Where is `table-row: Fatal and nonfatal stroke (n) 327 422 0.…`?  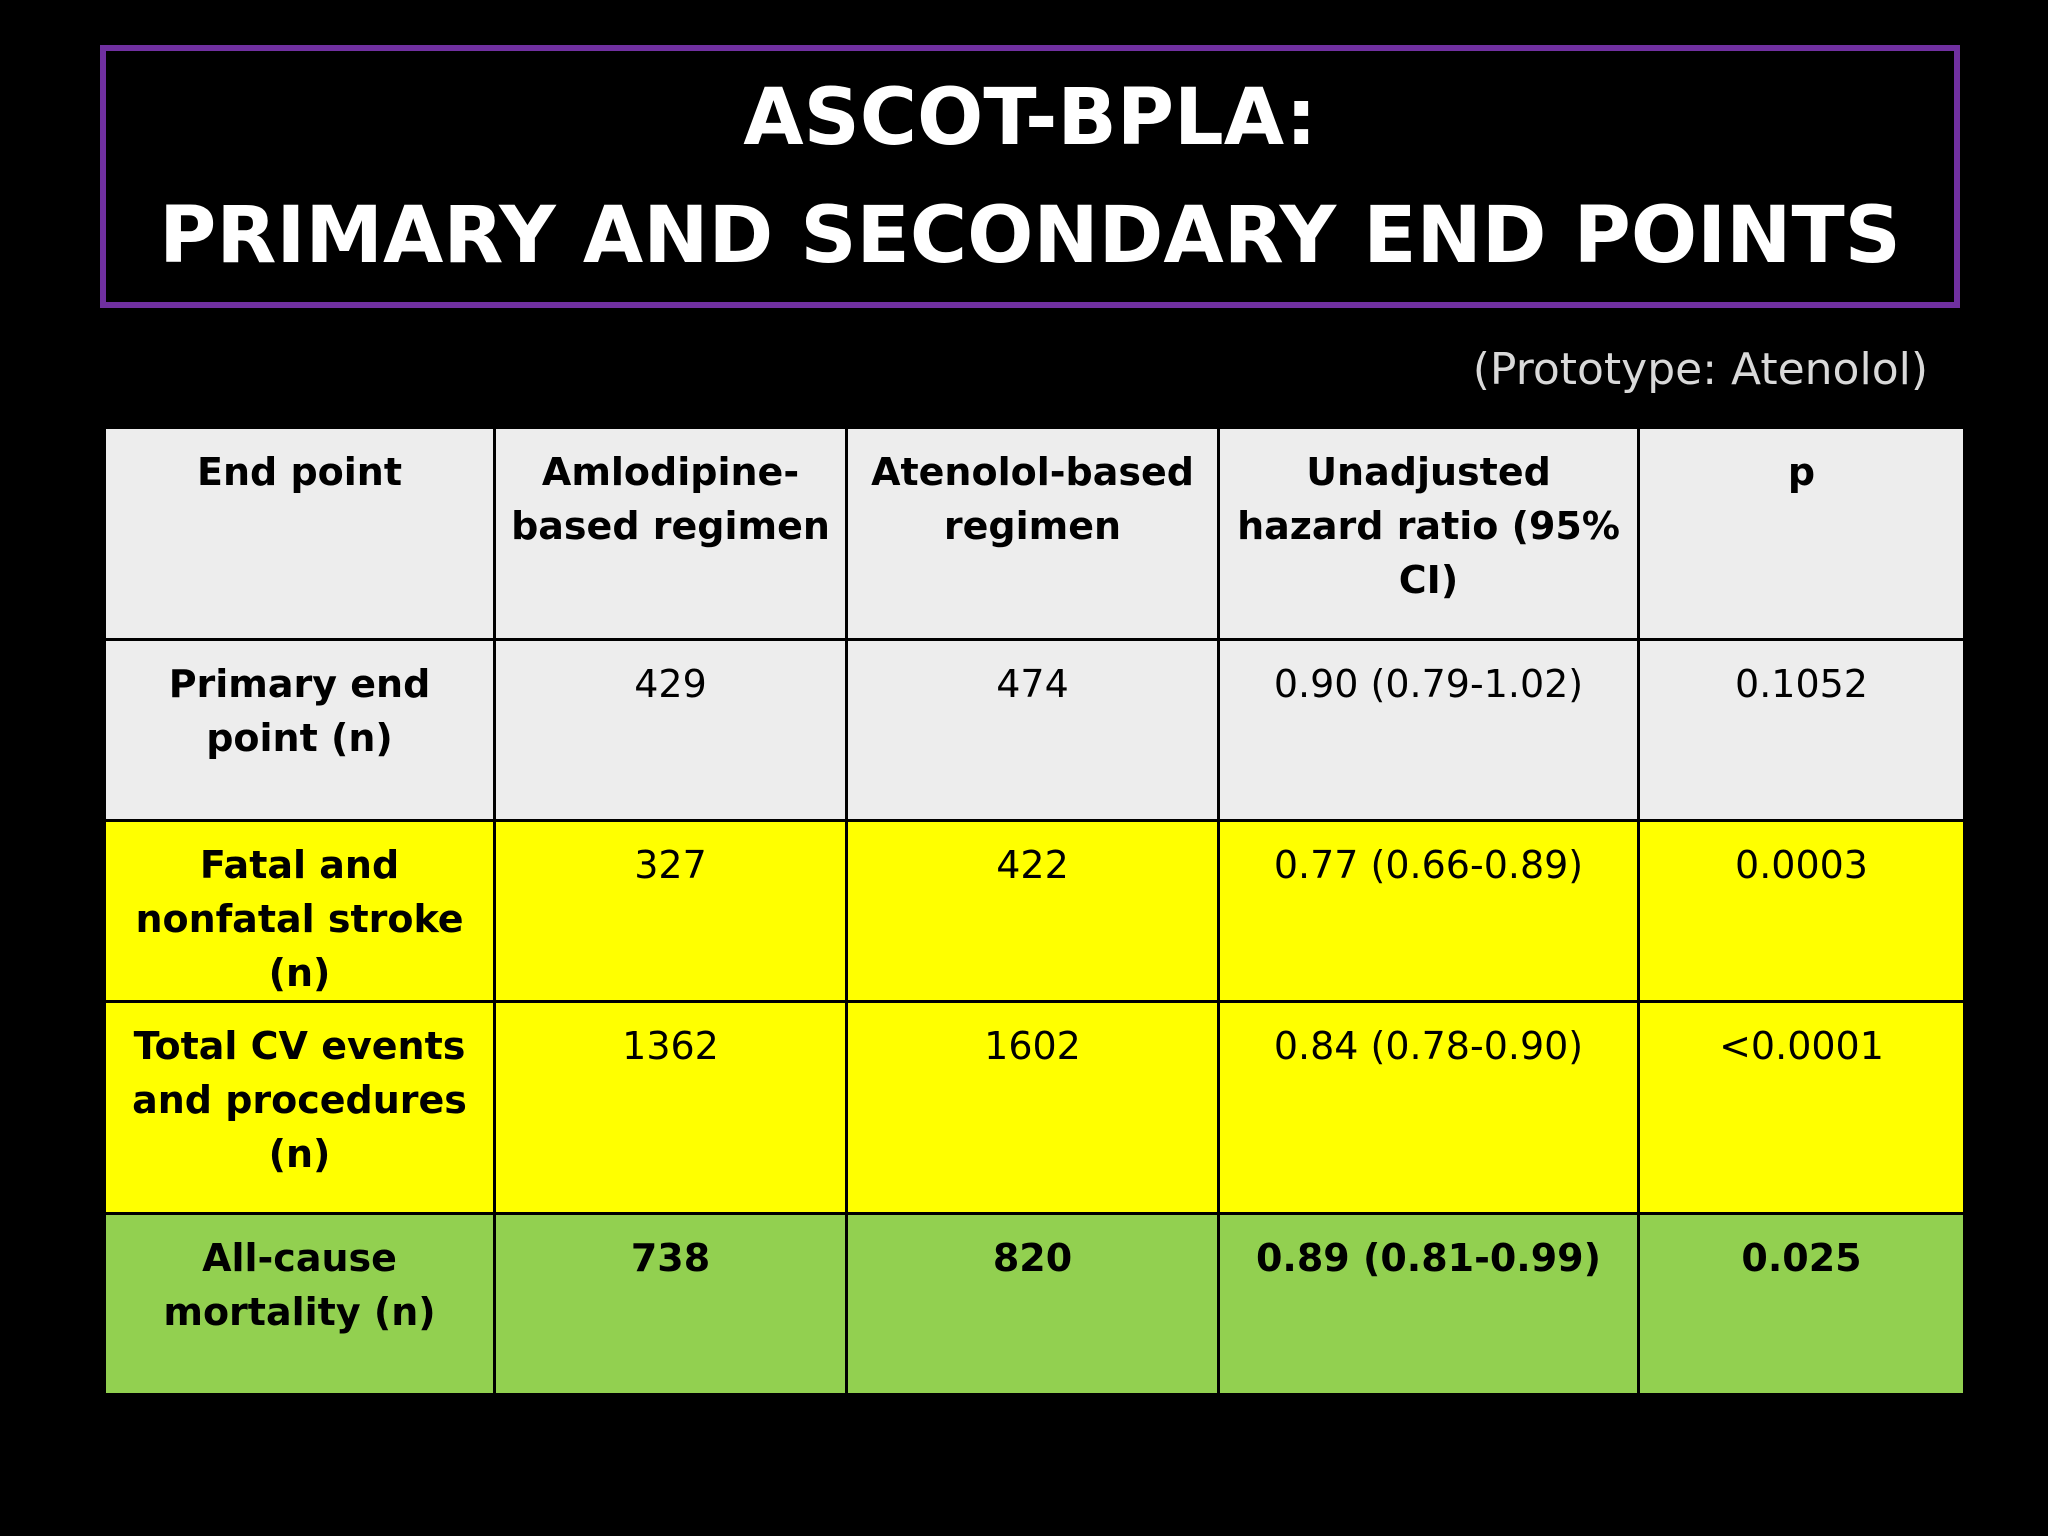 table-row: Fatal and nonfatal stroke (n) 327 422 0.… is located at coordinates (1034, 911).